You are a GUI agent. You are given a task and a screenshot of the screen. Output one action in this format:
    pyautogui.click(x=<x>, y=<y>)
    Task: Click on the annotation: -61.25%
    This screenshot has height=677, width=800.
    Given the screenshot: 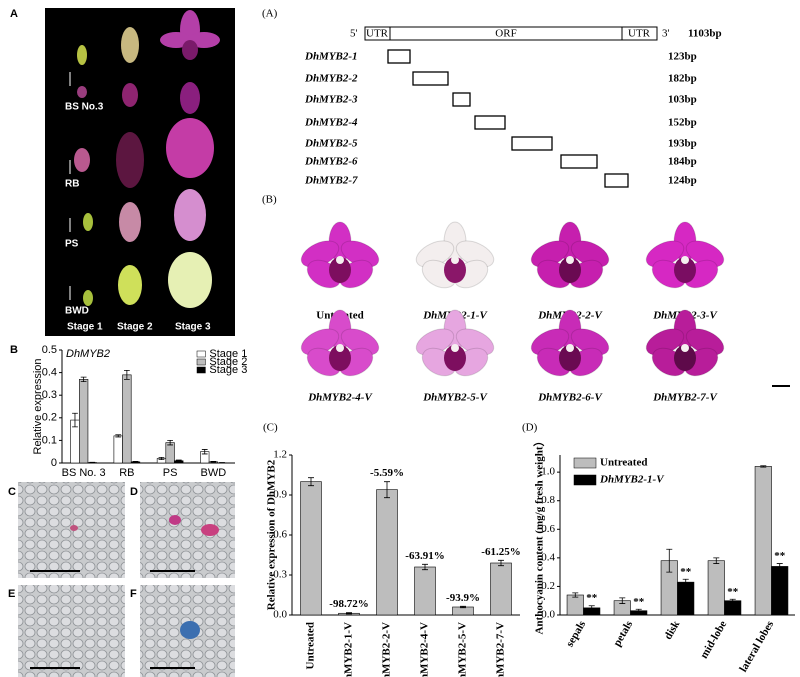 What is the action you would take?
    pyautogui.click(x=500, y=552)
    